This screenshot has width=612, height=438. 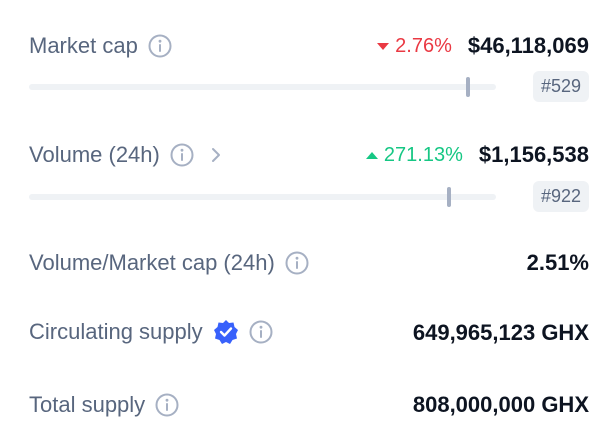 I want to click on total-supply-value: 808,000,000 GHX, so click(x=500, y=404).